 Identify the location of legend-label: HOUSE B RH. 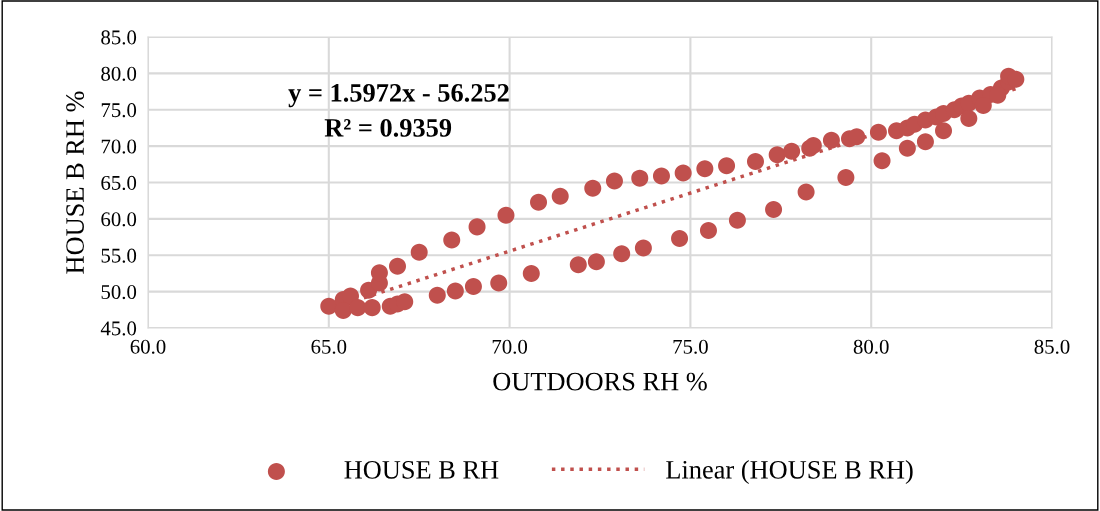
(421, 469).